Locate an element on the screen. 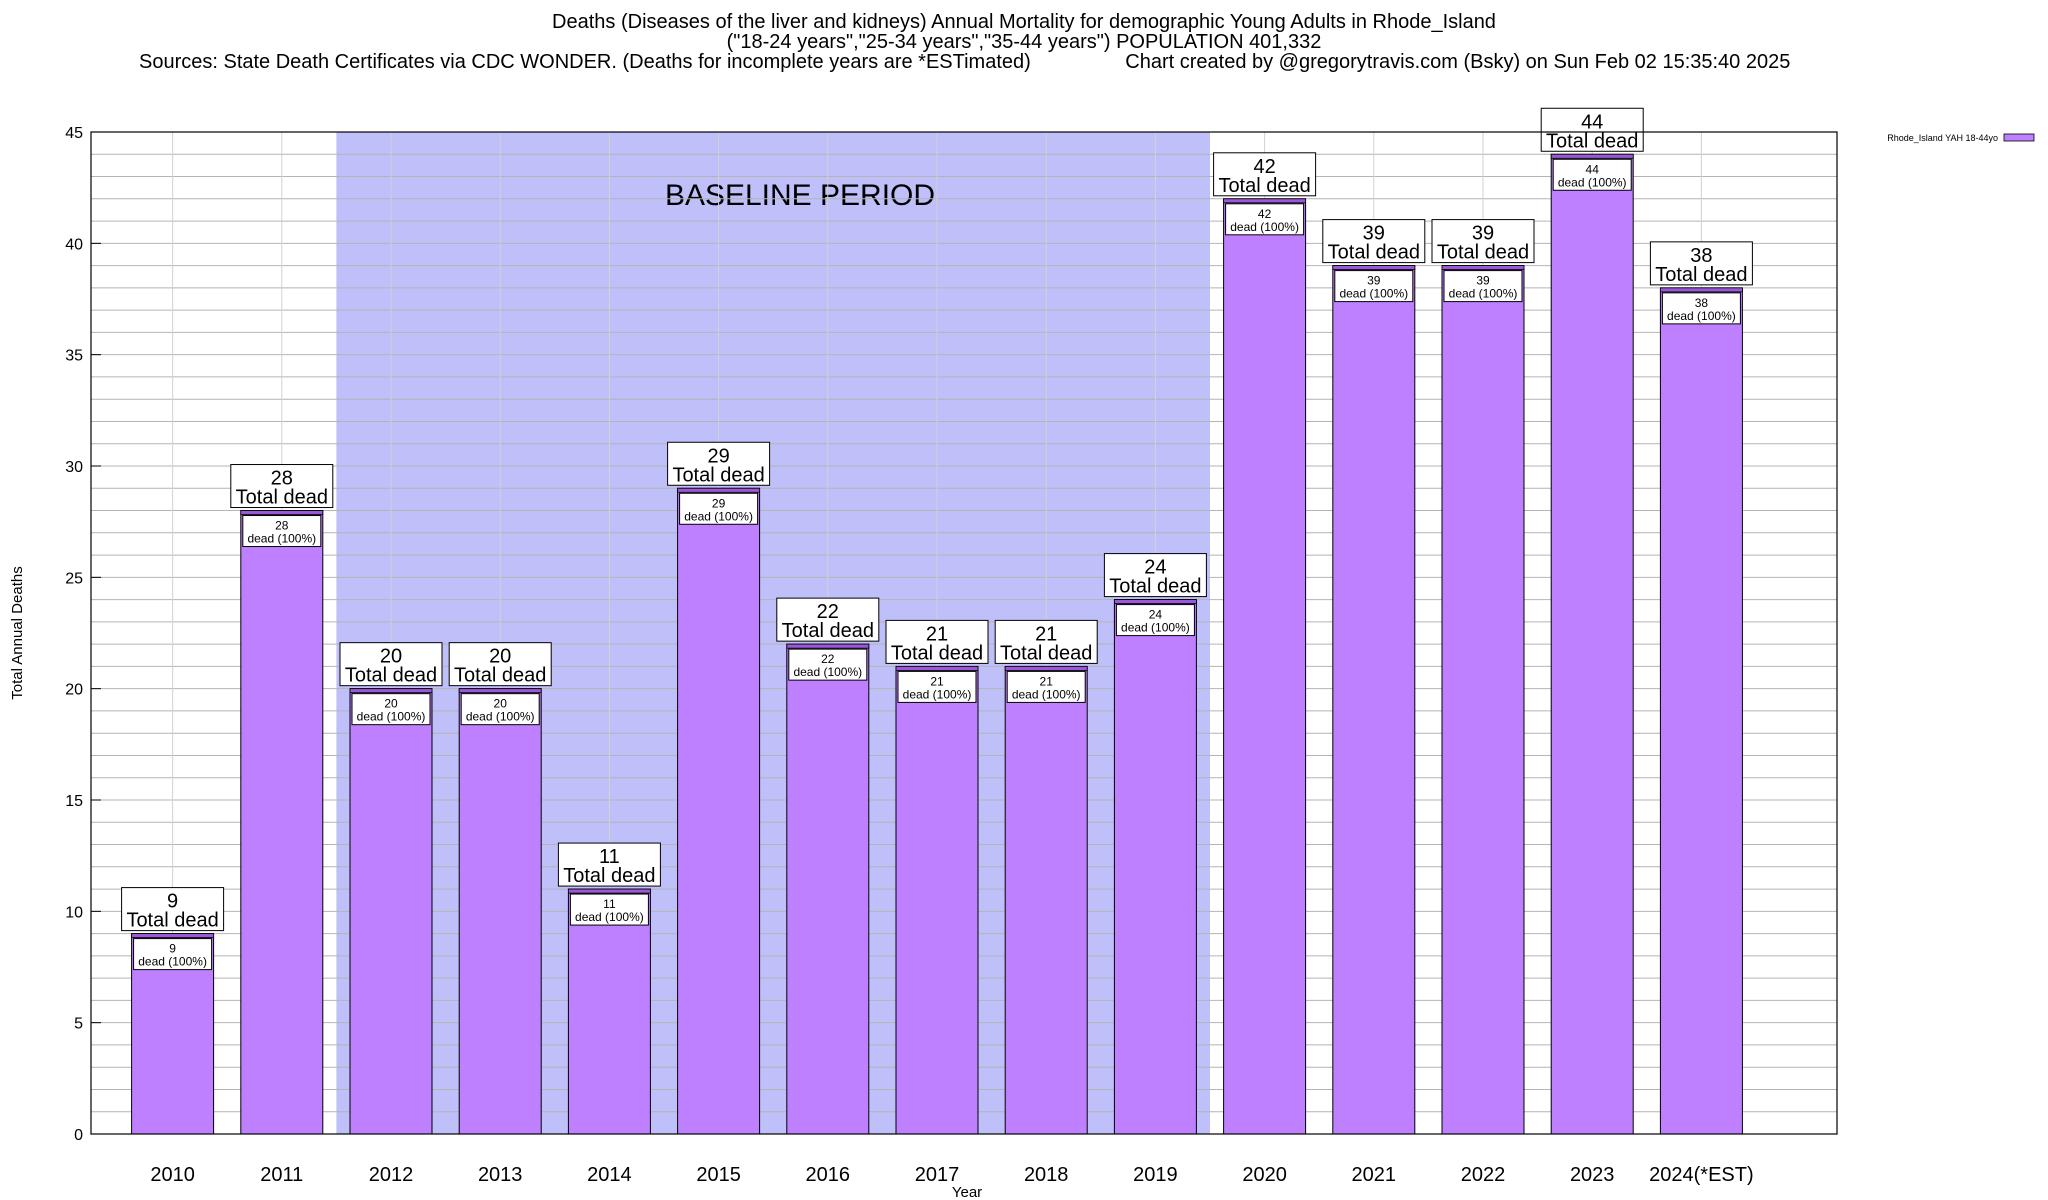 The height and width of the screenshot is (1200, 2048). y-tick-label: 5 is located at coordinates (78, 1024).